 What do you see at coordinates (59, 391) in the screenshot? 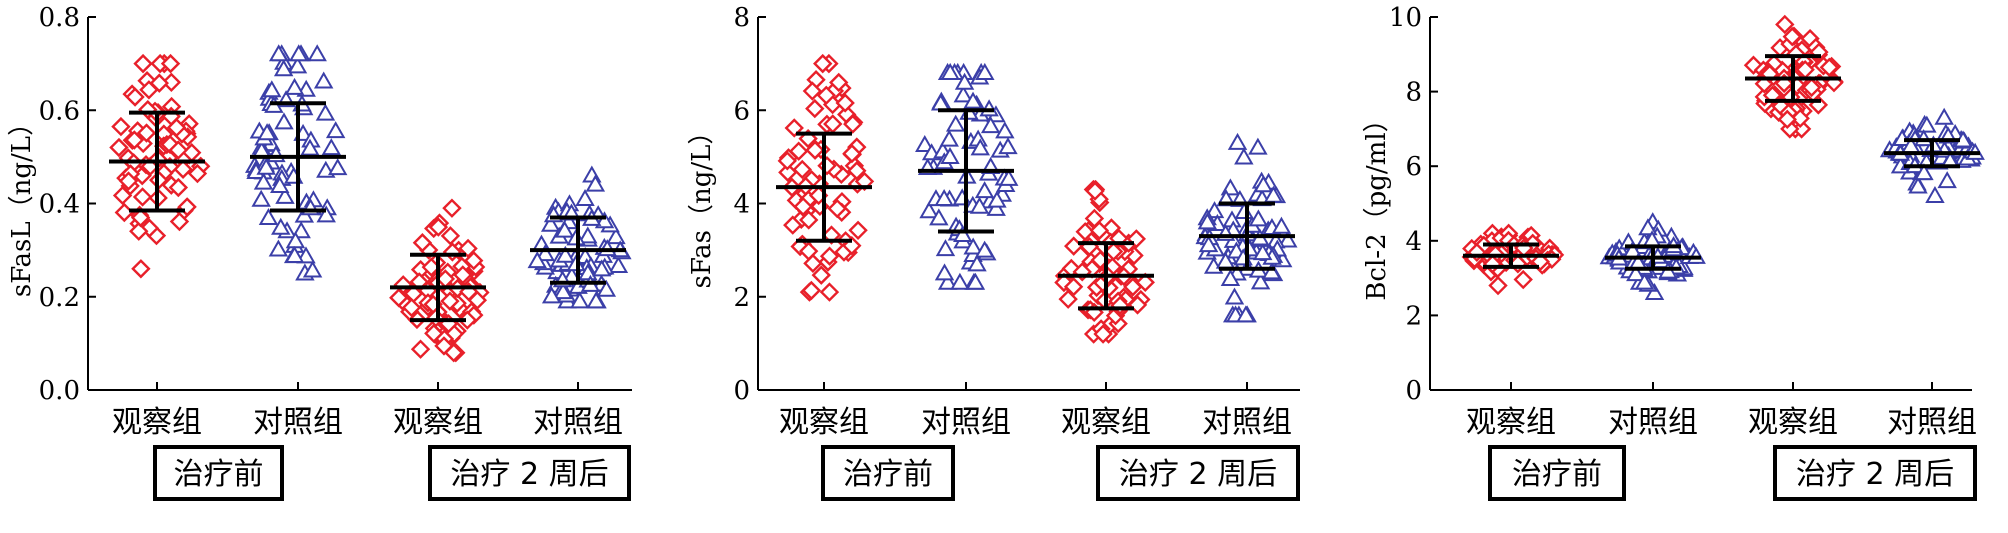
I see `y-tick-label: 0.0` at bounding box center [59, 391].